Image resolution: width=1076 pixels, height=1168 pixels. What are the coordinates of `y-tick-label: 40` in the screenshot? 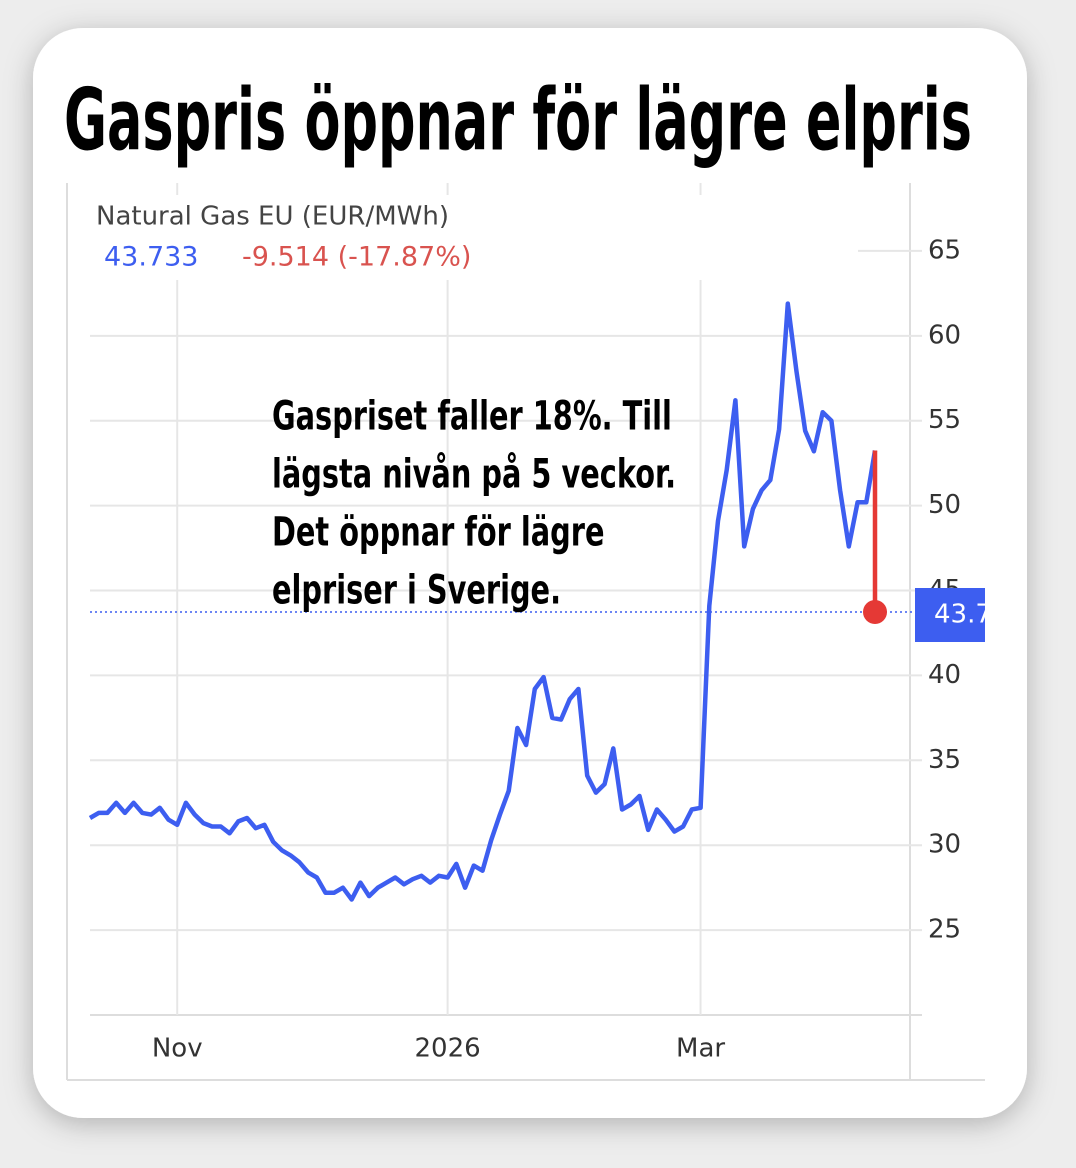 It's located at (944, 675).